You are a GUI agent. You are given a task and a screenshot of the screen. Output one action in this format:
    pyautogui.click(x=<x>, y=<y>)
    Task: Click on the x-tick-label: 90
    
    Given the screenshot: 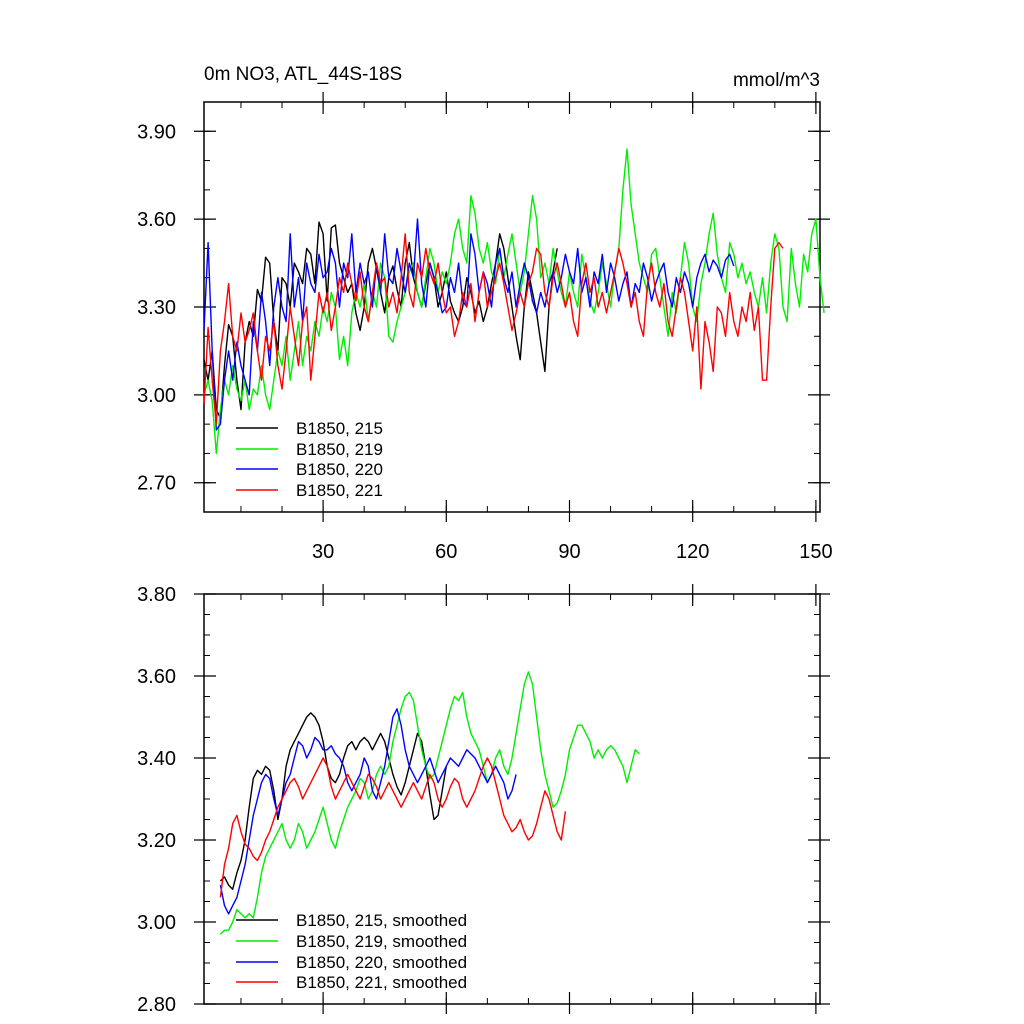 What is the action you would take?
    pyautogui.click(x=569, y=552)
    